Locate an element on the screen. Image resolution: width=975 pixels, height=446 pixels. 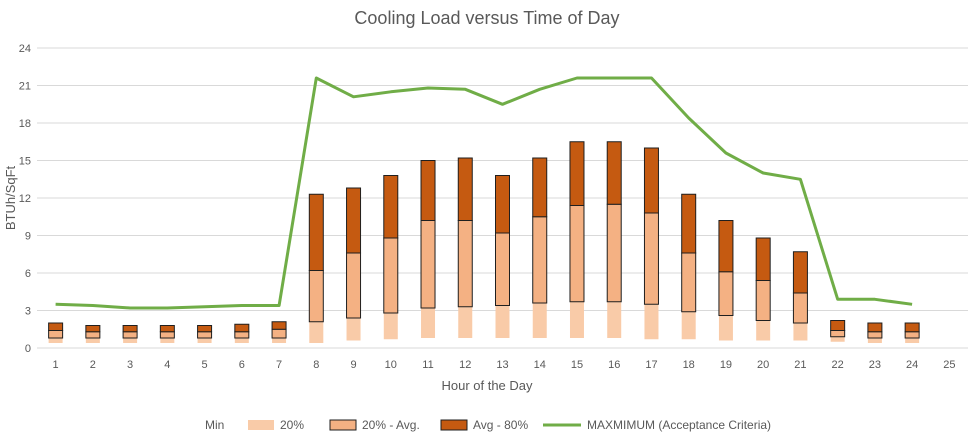
x-tick-label: 11 is located at coordinates (427, 365).